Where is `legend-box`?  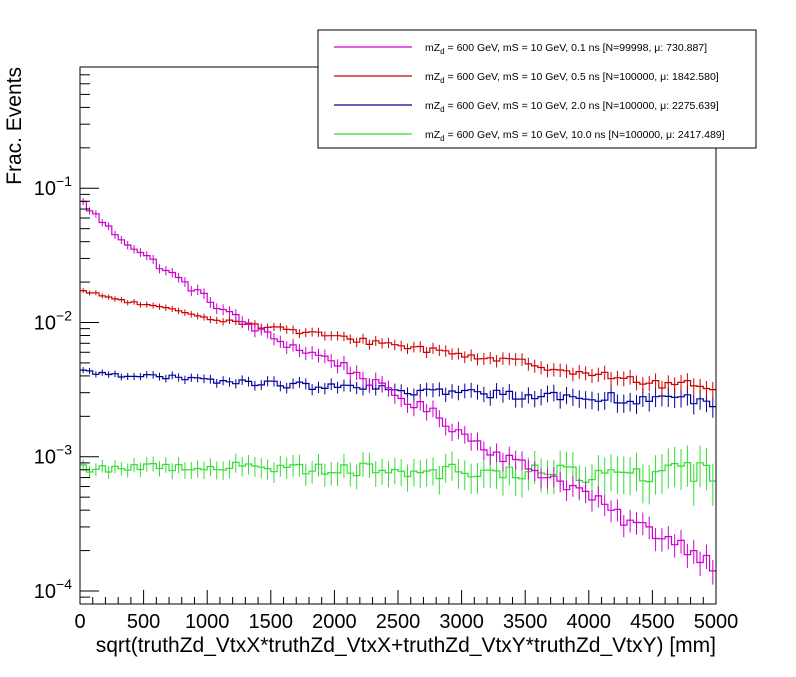 legend-box is located at coordinates (537, 89).